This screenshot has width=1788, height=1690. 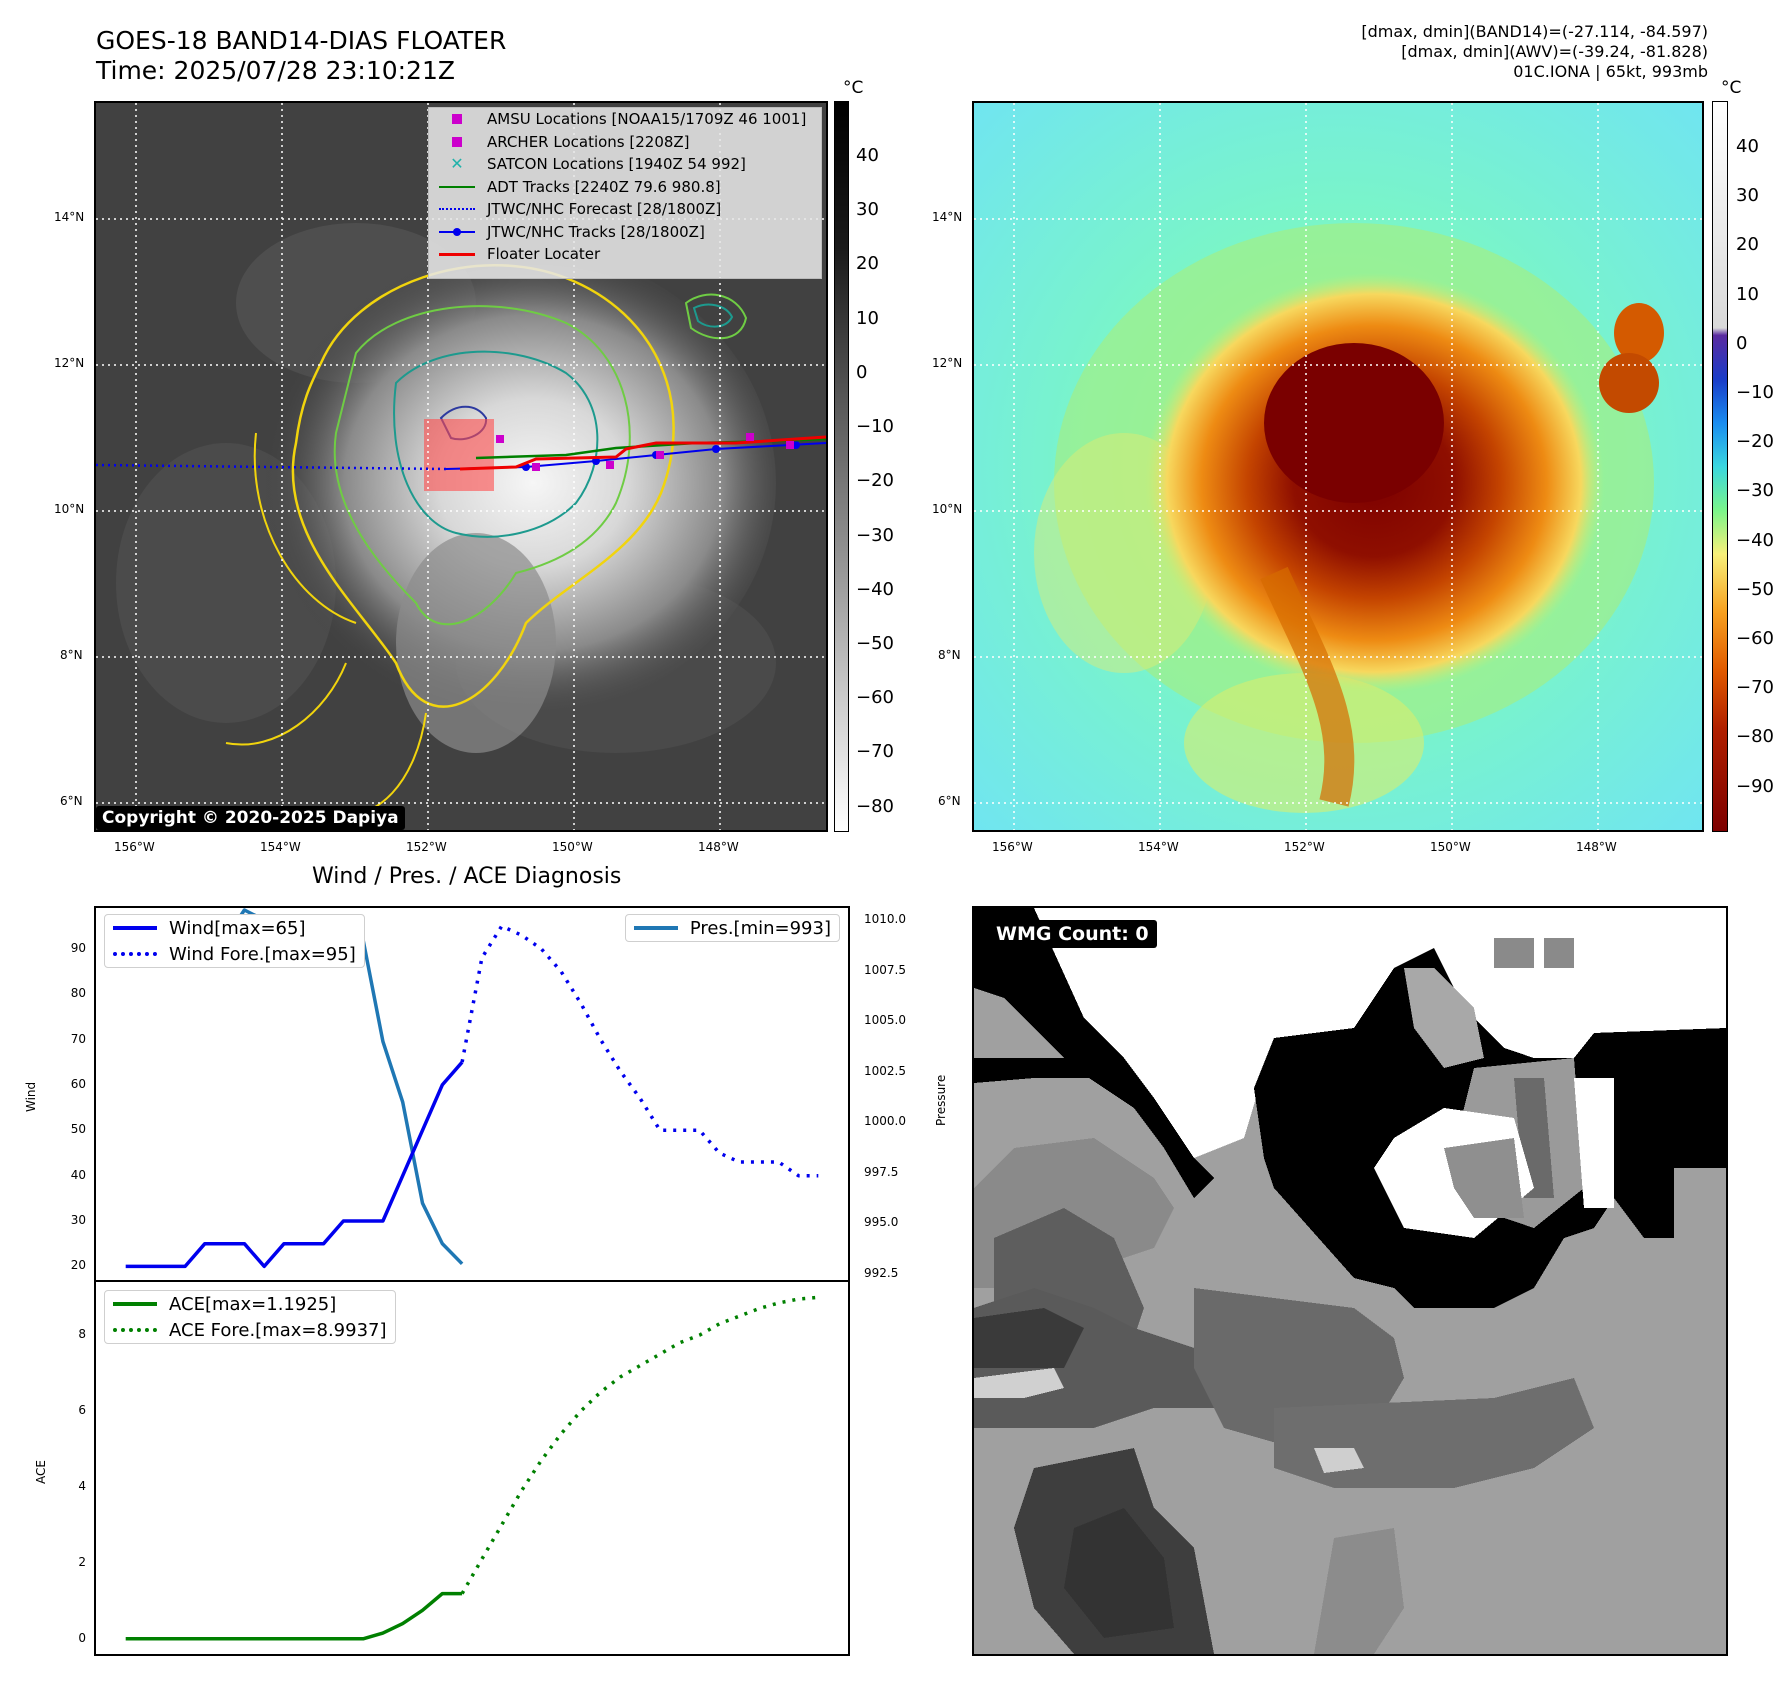 What do you see at coordinates (467, 876) in the screenshot?
I see `diagnosis-title: Wind / Pres. / ACE Diagnosis` at bounding box center [467, 876].